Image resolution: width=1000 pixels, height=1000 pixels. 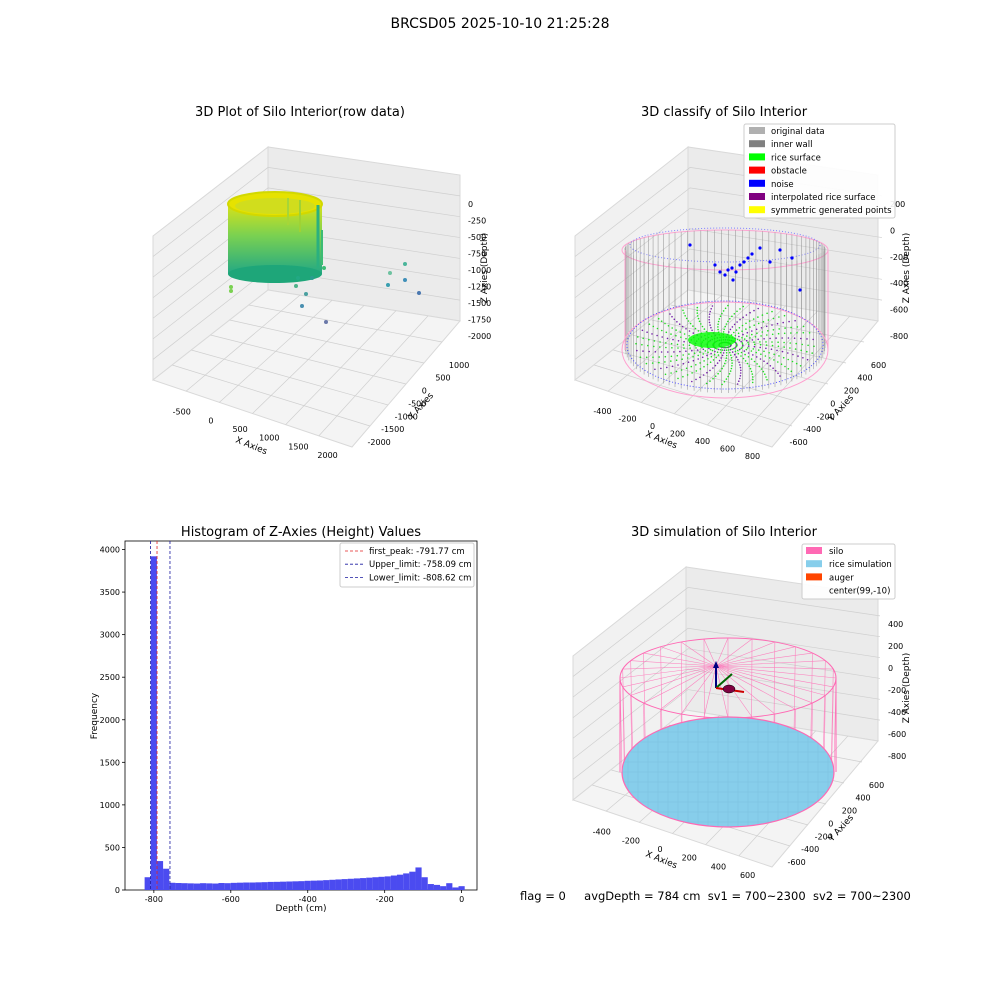 I want to click on z-tick-label: -400, so click(x=897, y=712).